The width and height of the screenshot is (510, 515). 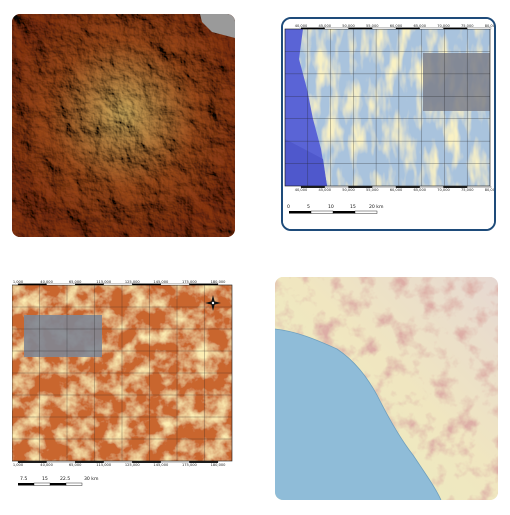 What do you see at coordinates (65, 479) in the screenshot?
I see `scale-label: 22.5` at bounding box center [65, 479].